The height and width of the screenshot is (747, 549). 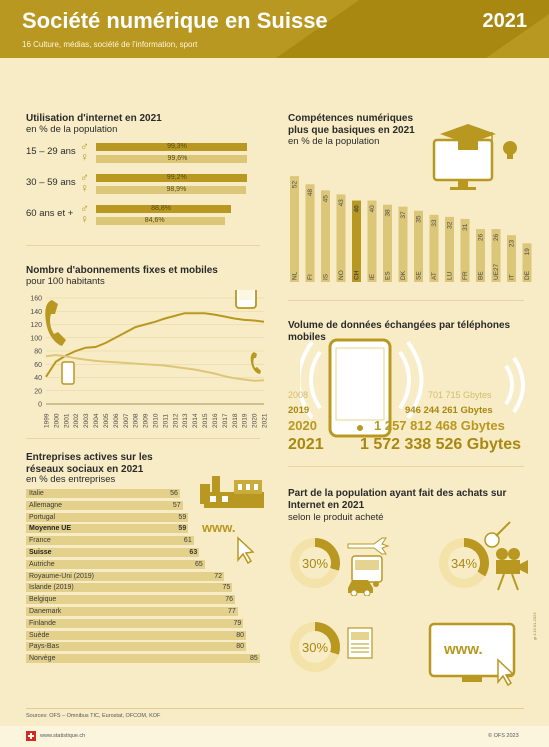 I want to click on website-link: www.statistique.ch, so click(x=63, y=736).